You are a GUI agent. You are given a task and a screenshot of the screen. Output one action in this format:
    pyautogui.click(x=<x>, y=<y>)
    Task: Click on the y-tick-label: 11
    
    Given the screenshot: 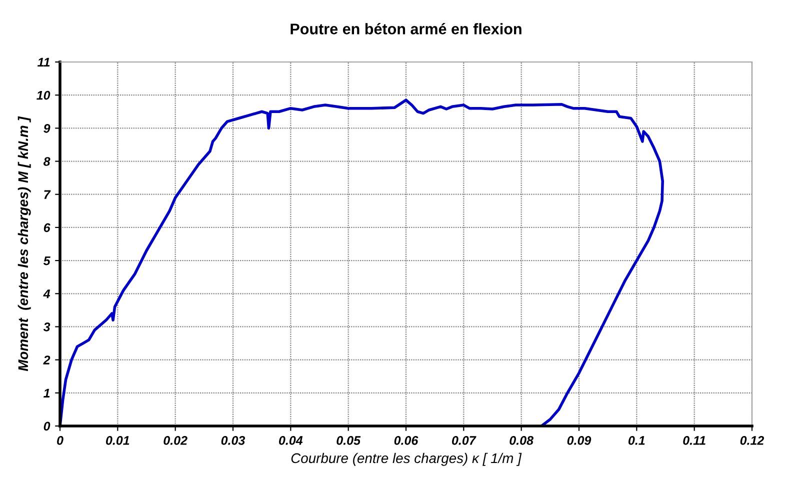 What is the action you would take?
    pyautogui.click(x=44, y=62)
    